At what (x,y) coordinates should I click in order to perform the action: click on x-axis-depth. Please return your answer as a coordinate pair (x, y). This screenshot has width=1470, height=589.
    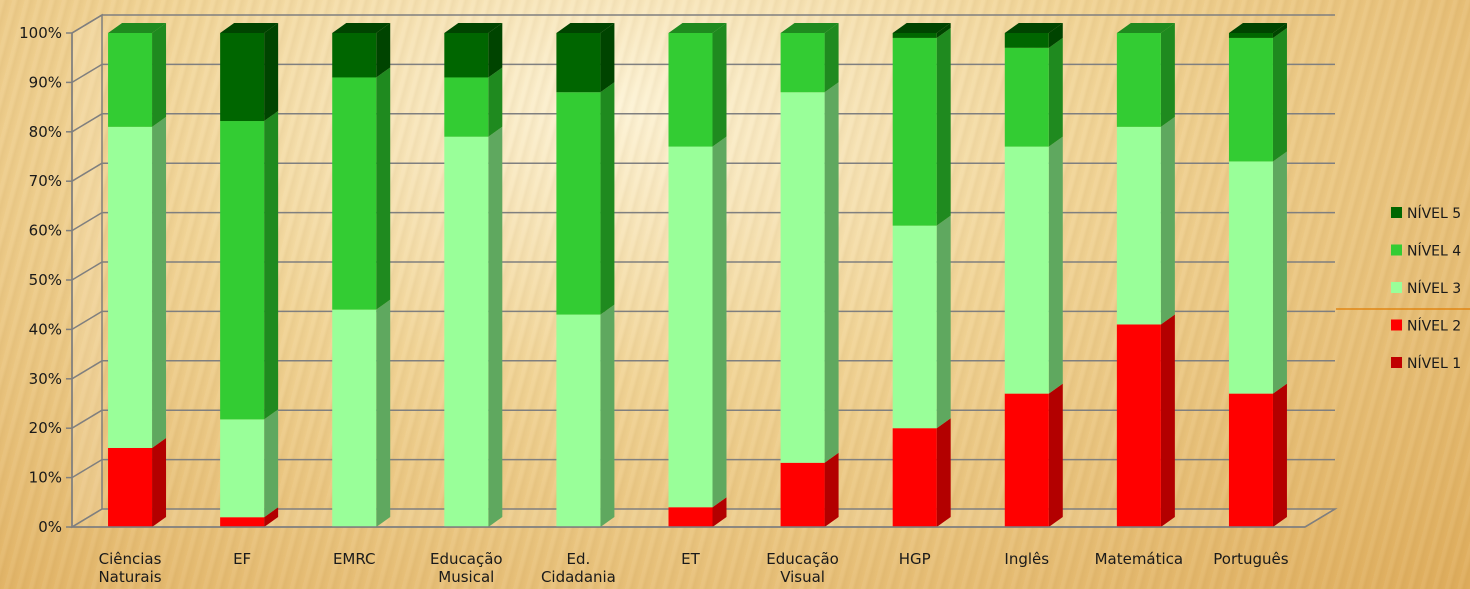
    Looking at the image, I should click on (1320, 518).